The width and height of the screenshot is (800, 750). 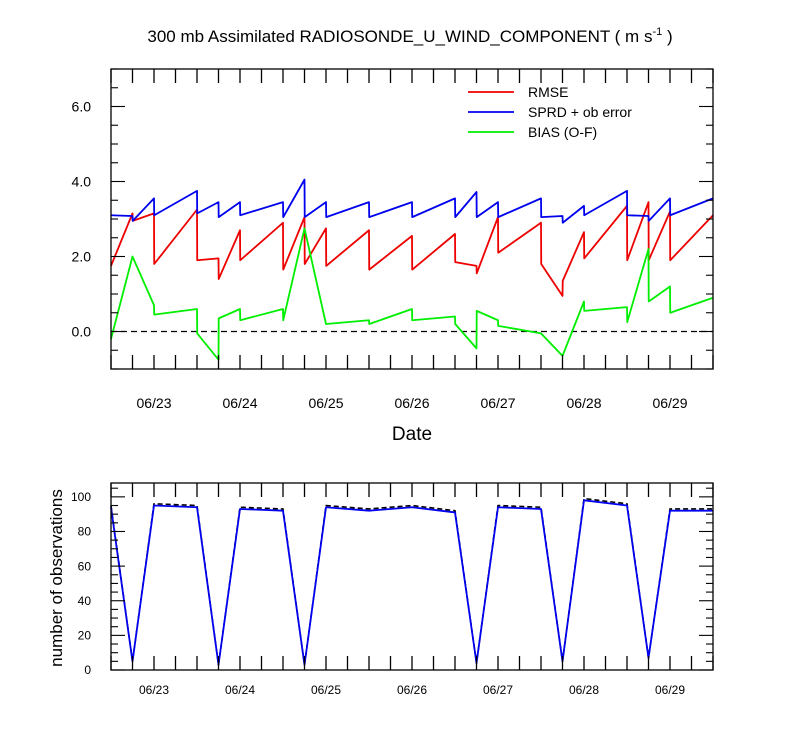 I want to click on legend-entry: RMSE, so click(x=548, y=92).